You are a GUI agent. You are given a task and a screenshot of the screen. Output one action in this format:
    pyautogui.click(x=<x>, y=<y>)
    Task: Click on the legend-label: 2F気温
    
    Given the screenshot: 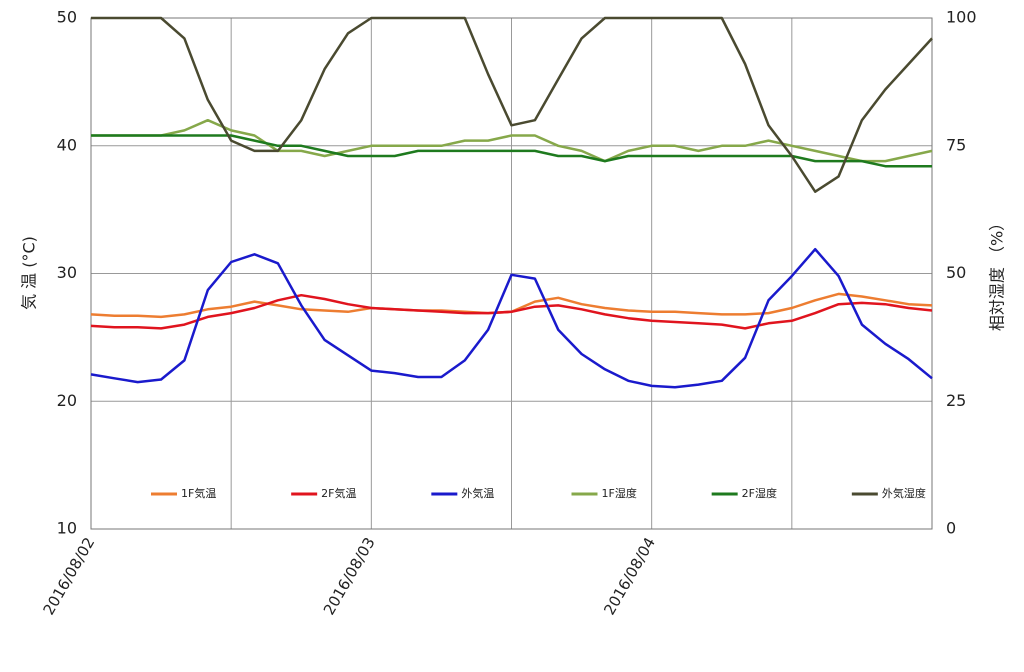 What is the action you would take?
    pyautogui.click(x=338, y=493)
    